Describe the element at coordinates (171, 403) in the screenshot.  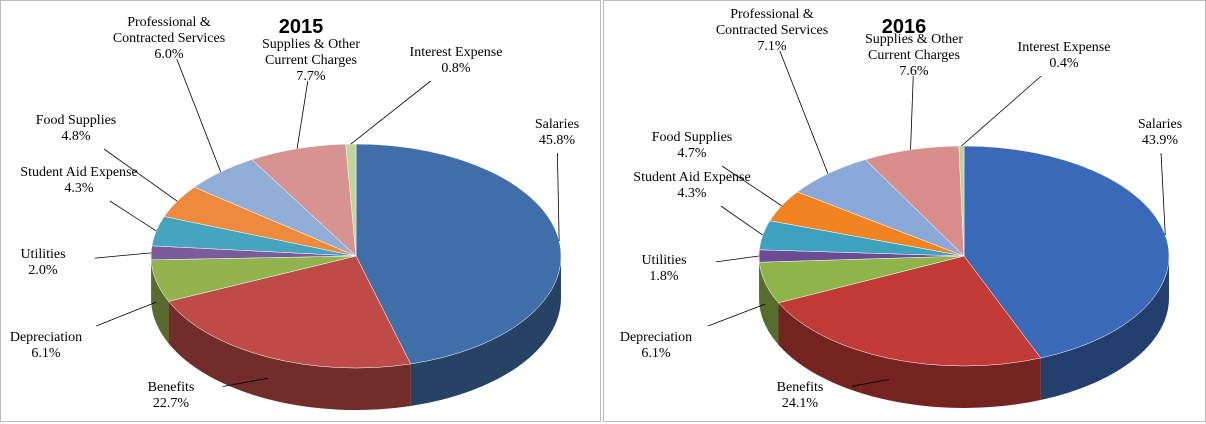
I see `value-label: 22.7%` at that location.